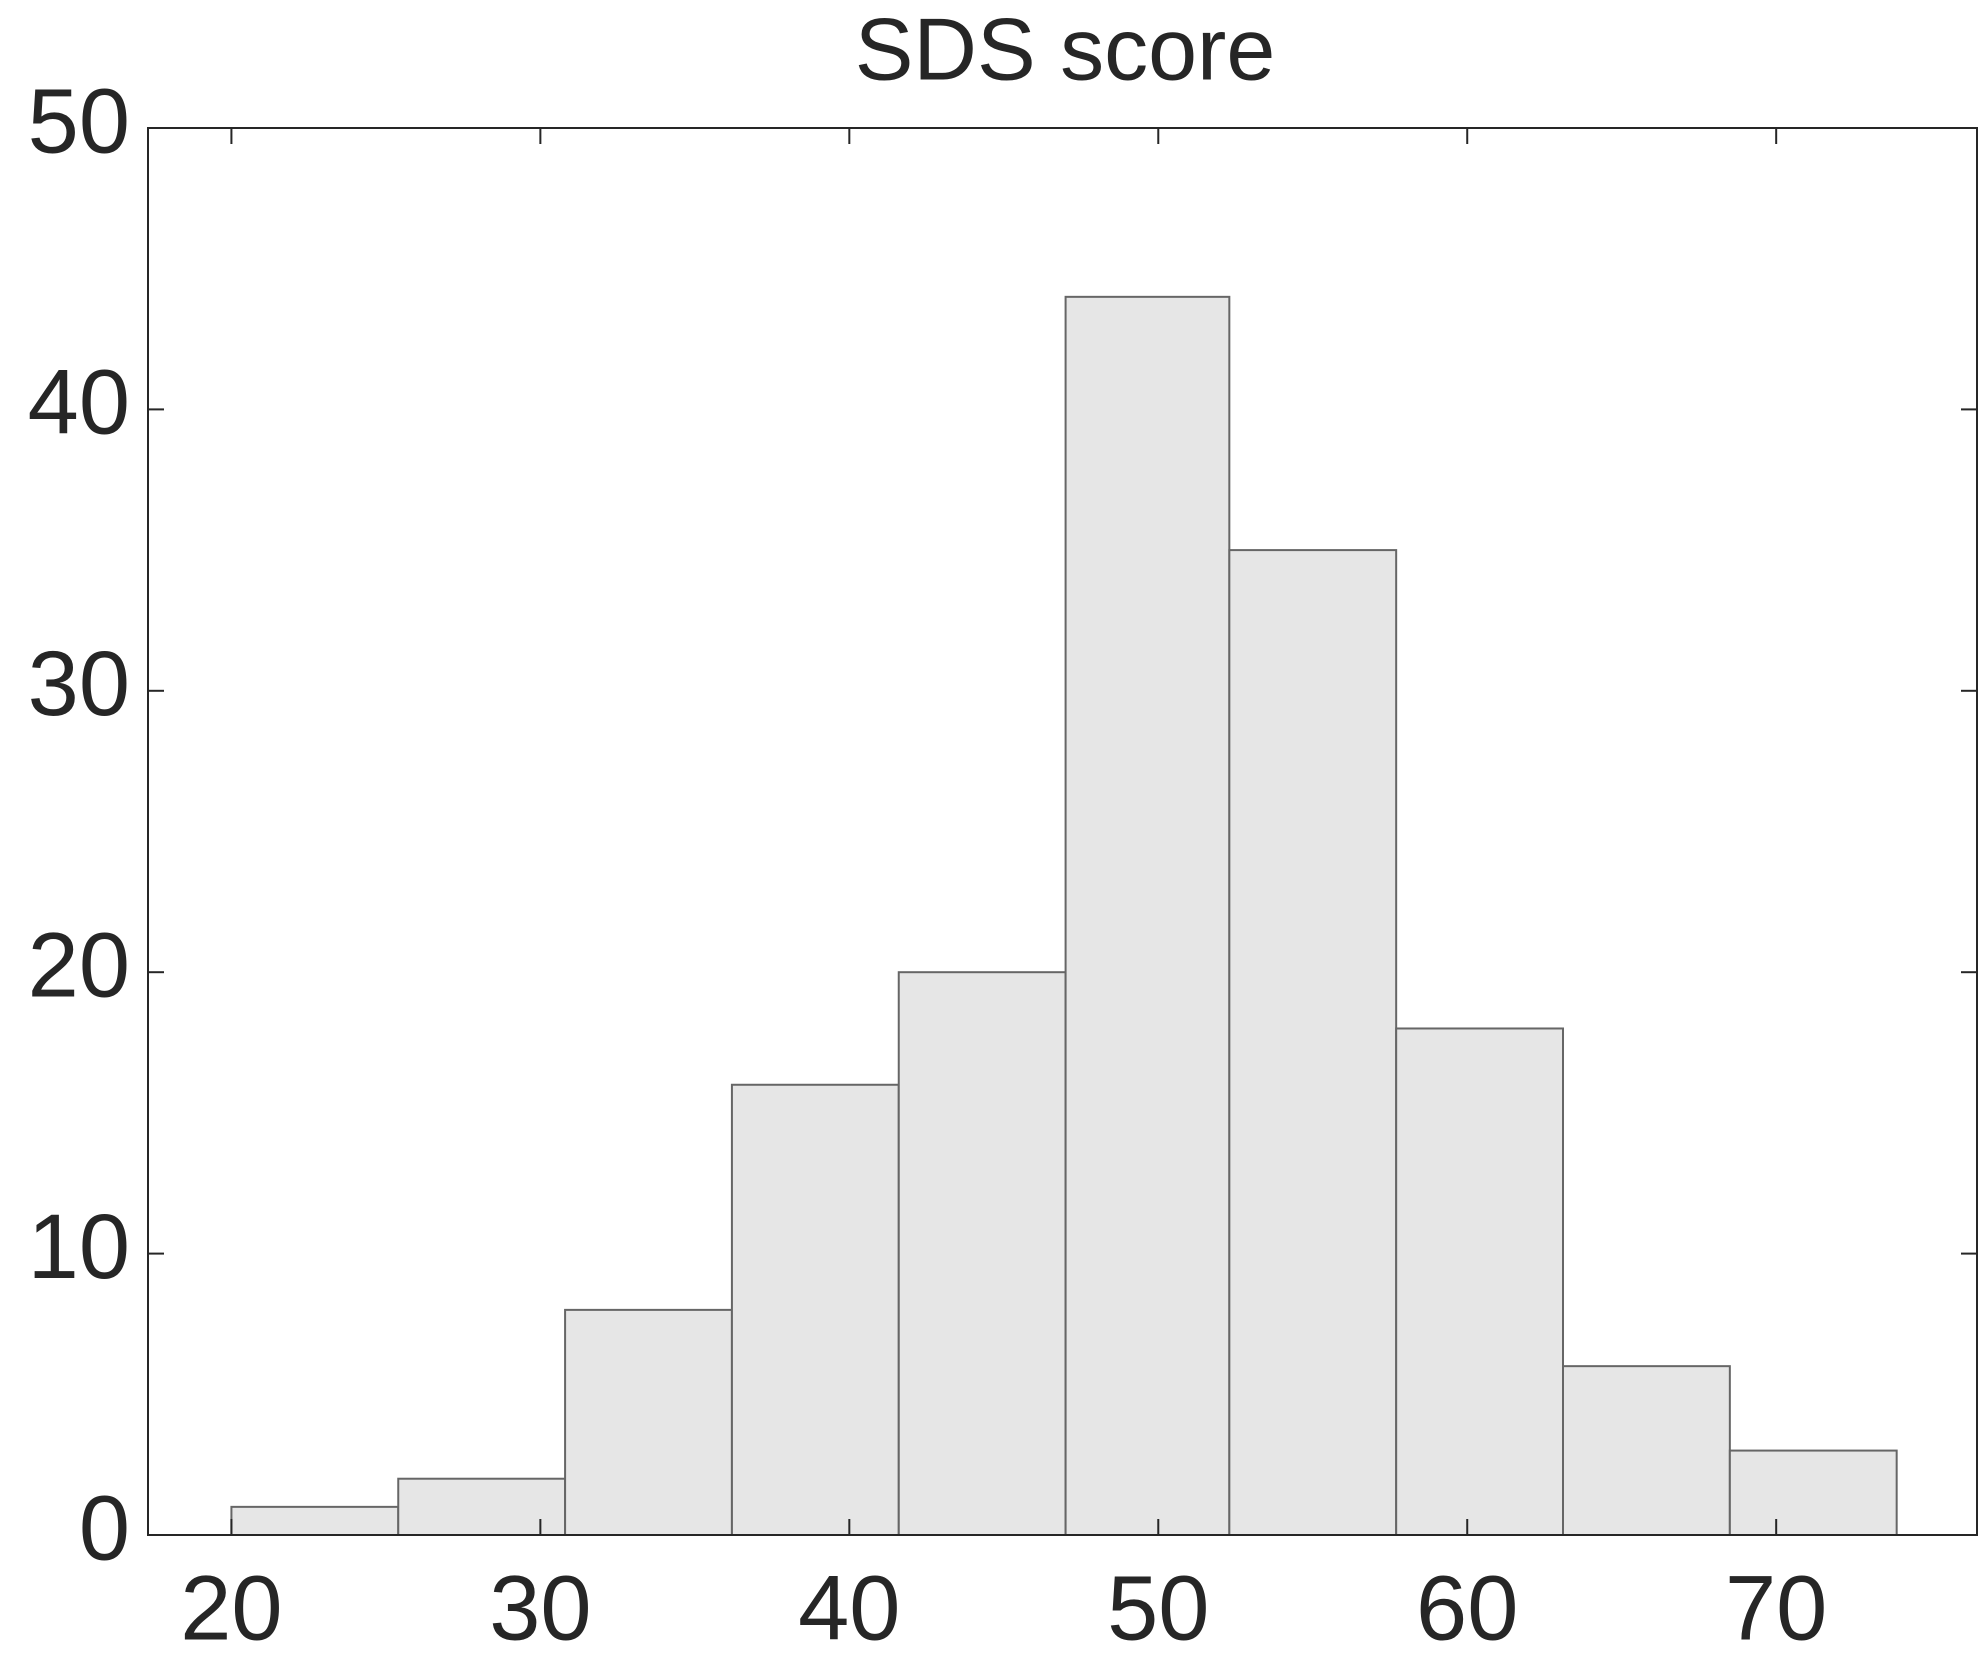 The height and width of the screenshot is (1678, 1983). I want to click on y-tick-label: 40, so click(79, 403).